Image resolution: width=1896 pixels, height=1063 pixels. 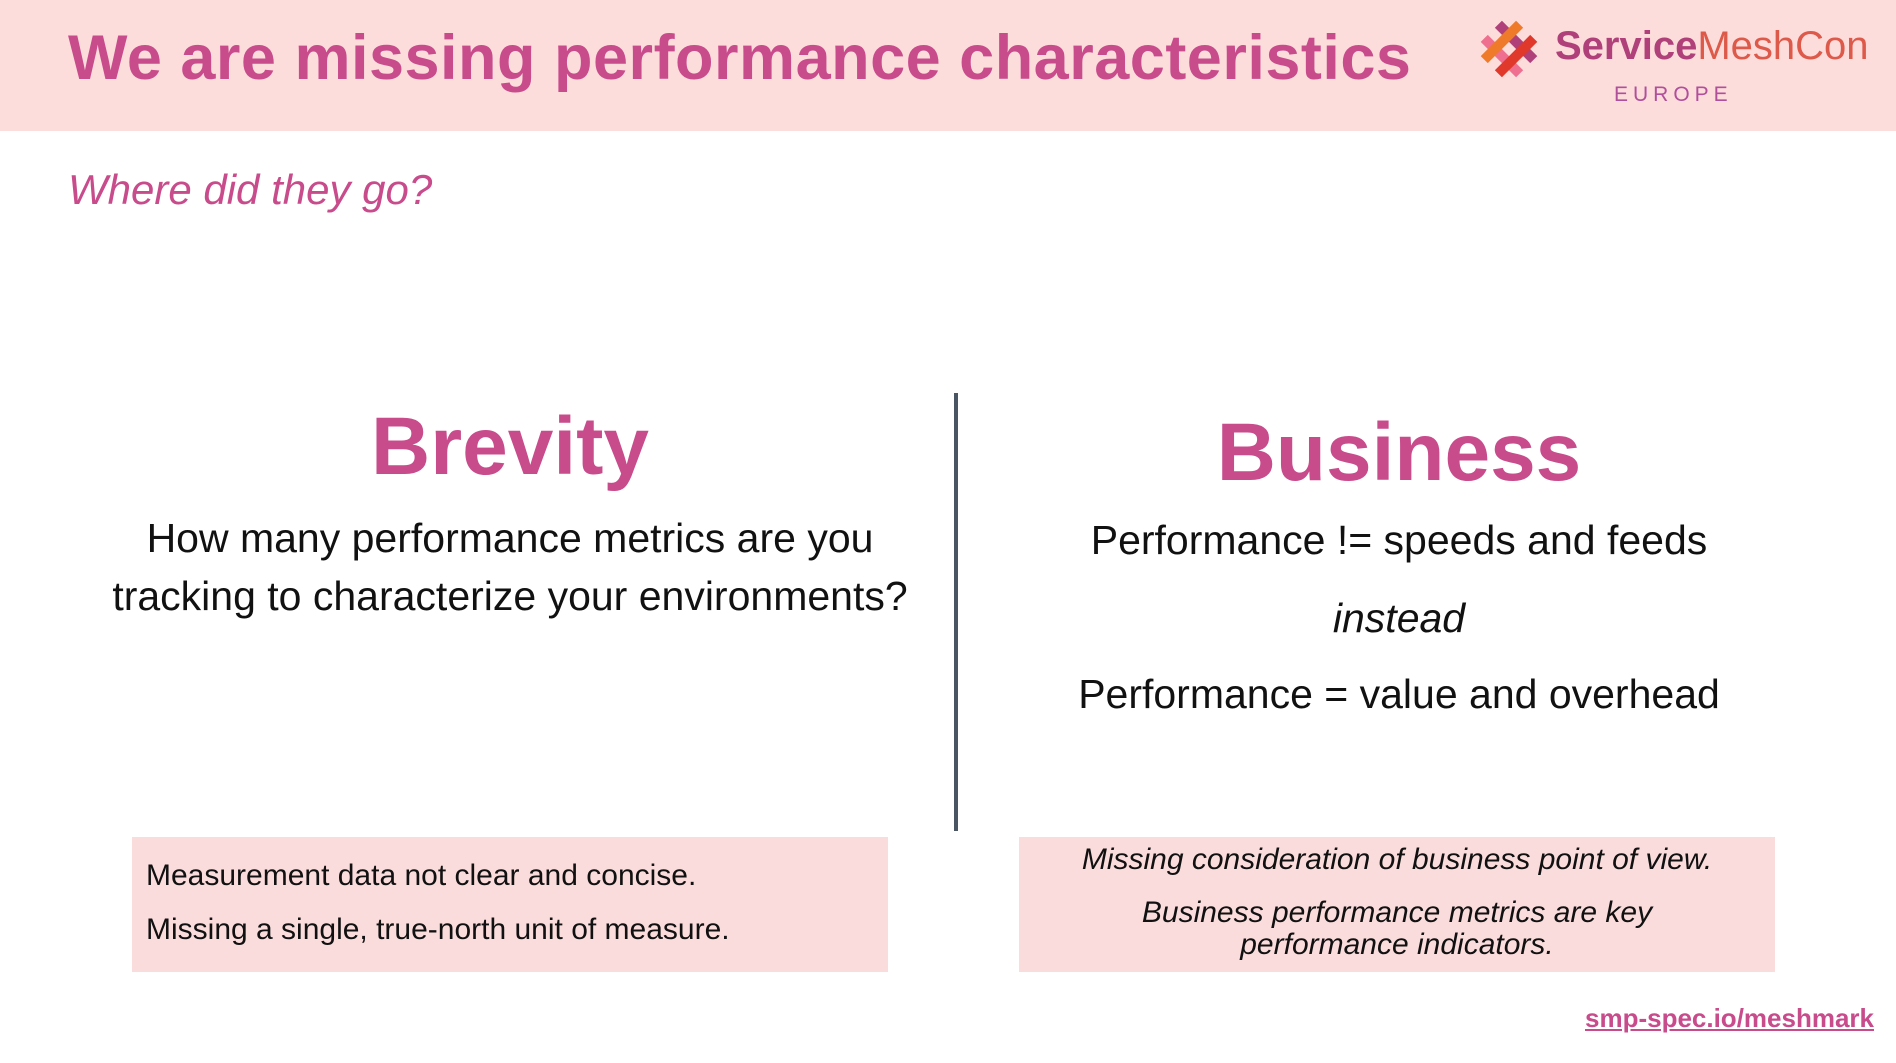 I want to click on logo-name-part2: MeshCon, so click(x=1783, y=46).